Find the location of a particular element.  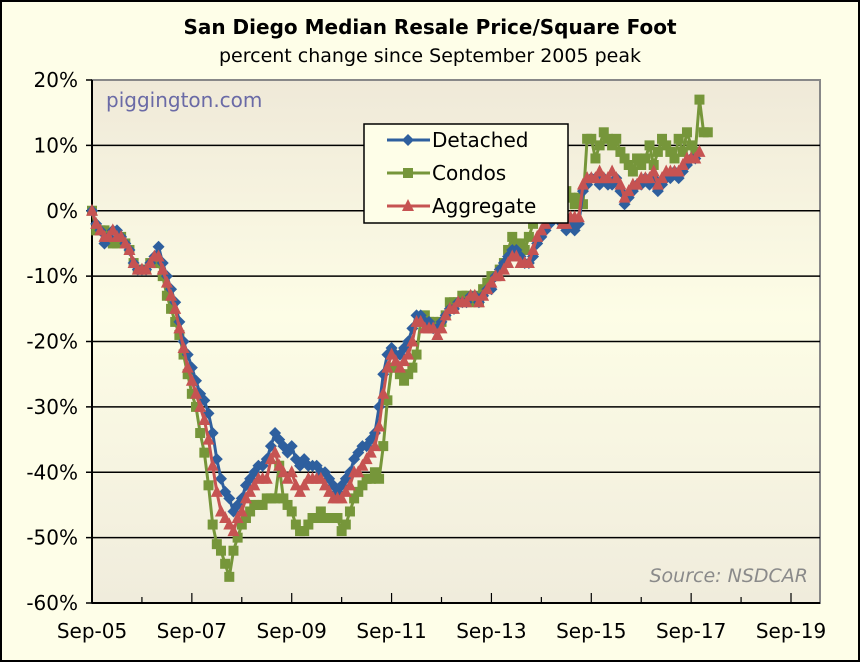

y-tick-label: 20% is located at coordinates (56, 80).